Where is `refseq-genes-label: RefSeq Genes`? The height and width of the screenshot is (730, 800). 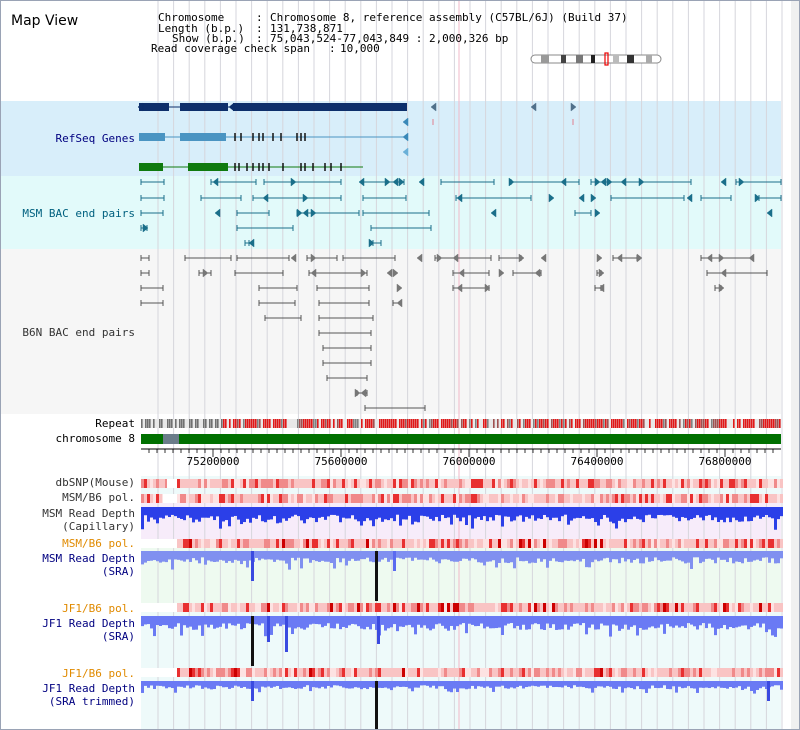 refseq-genes-label: RefSeq Genes is located at coordinates (95, 138).